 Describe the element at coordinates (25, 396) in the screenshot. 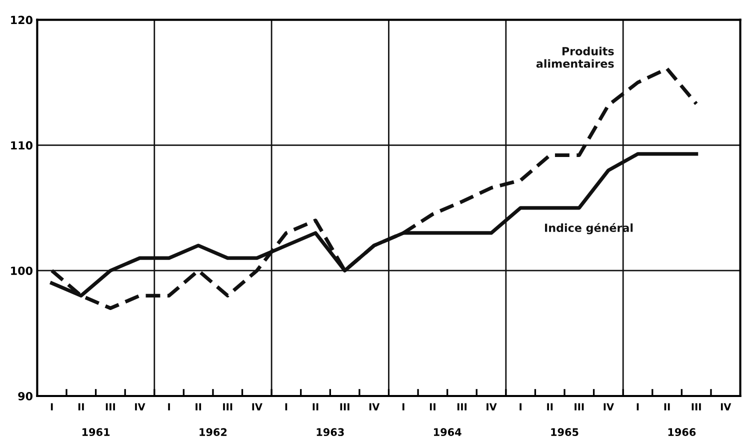

I see `y-tick-label: 90` at that location.